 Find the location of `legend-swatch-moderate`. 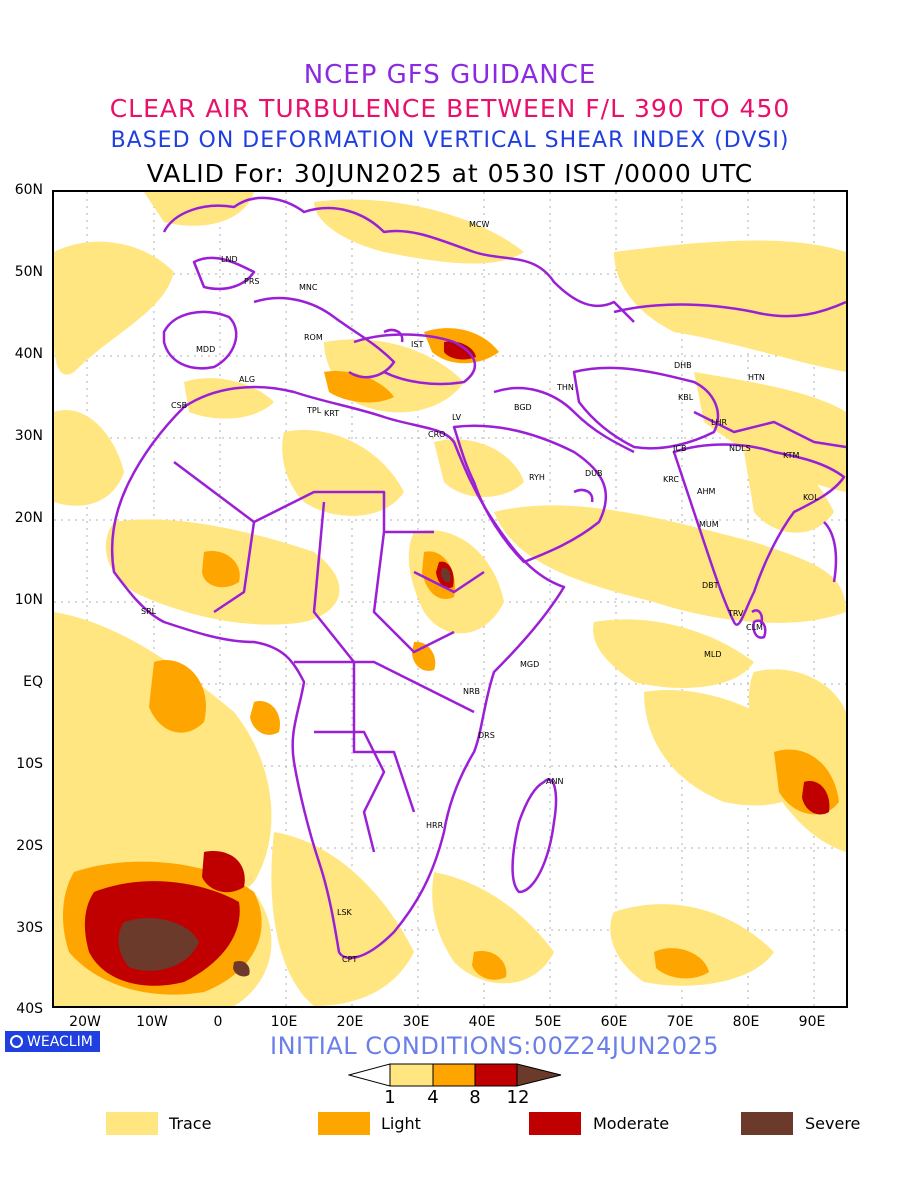

legend-swatch-moderate is located at coordinates (555, 1123).